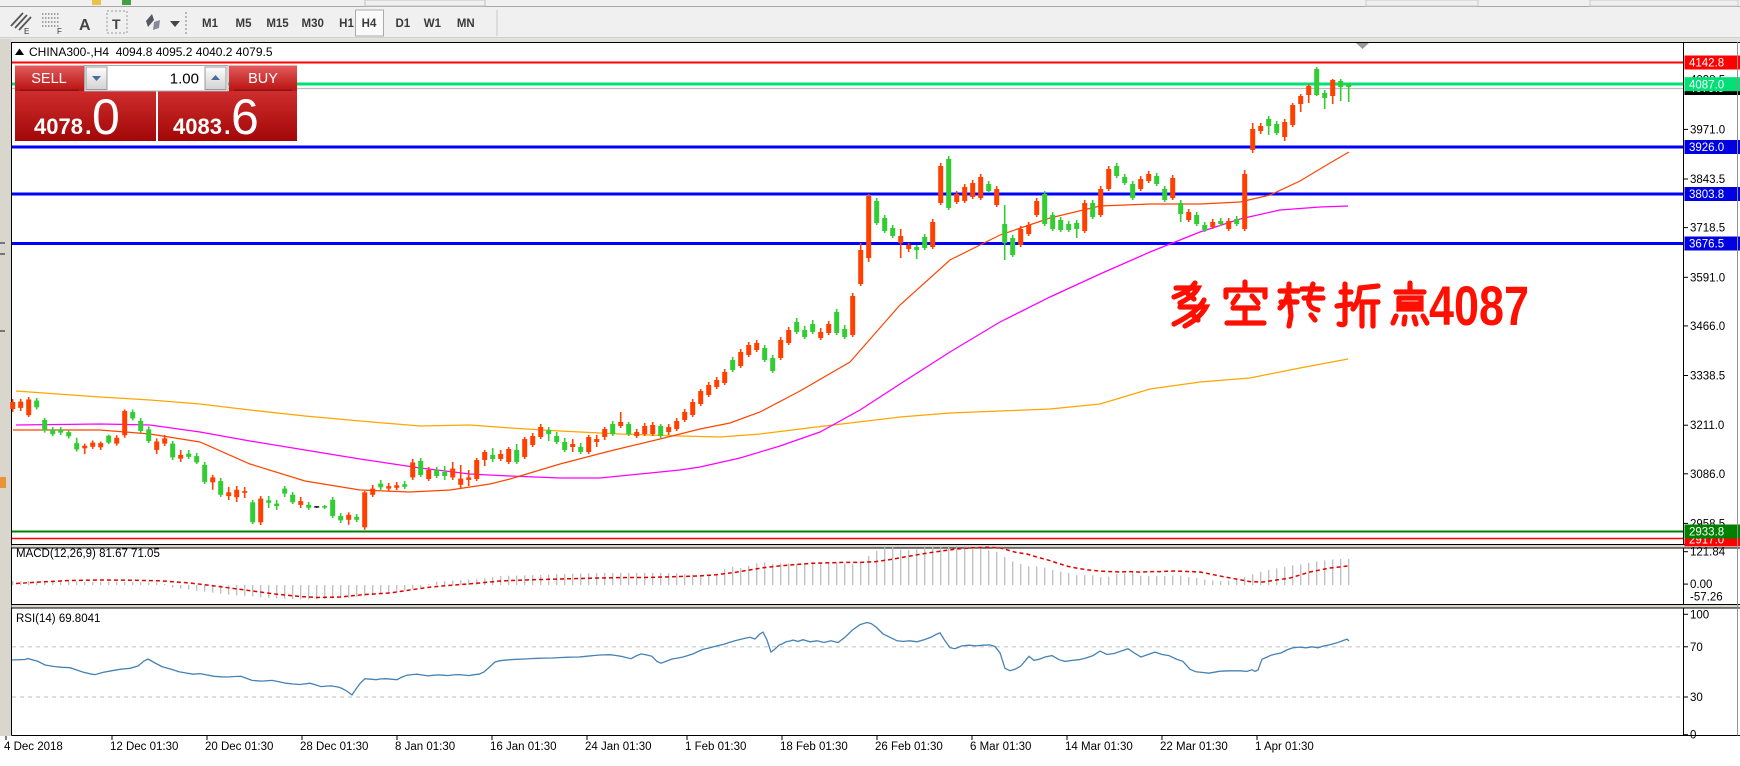 The width and height of the screenshot is (1740, 766). I want to click on svg-text: 6, so click(245, 117).